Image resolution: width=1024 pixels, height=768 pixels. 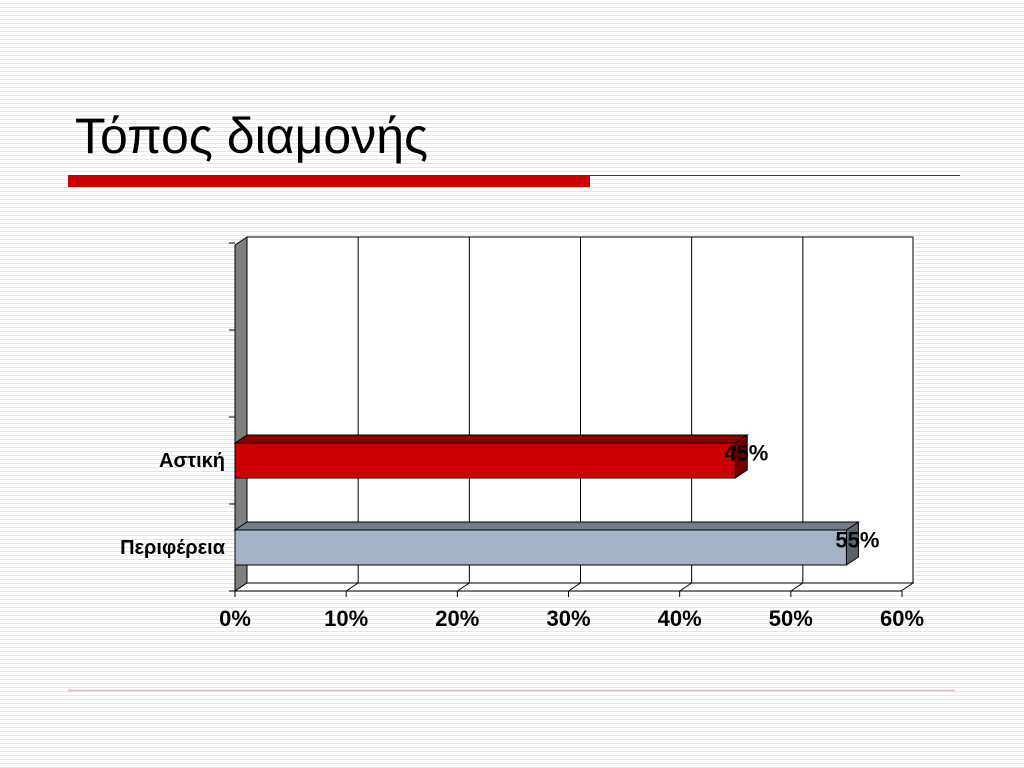 What do you see at coordinates (251, 136) in the screenshot?
I see `chart-title: Τόπος διαμονής` at bounding box center [251, 136].